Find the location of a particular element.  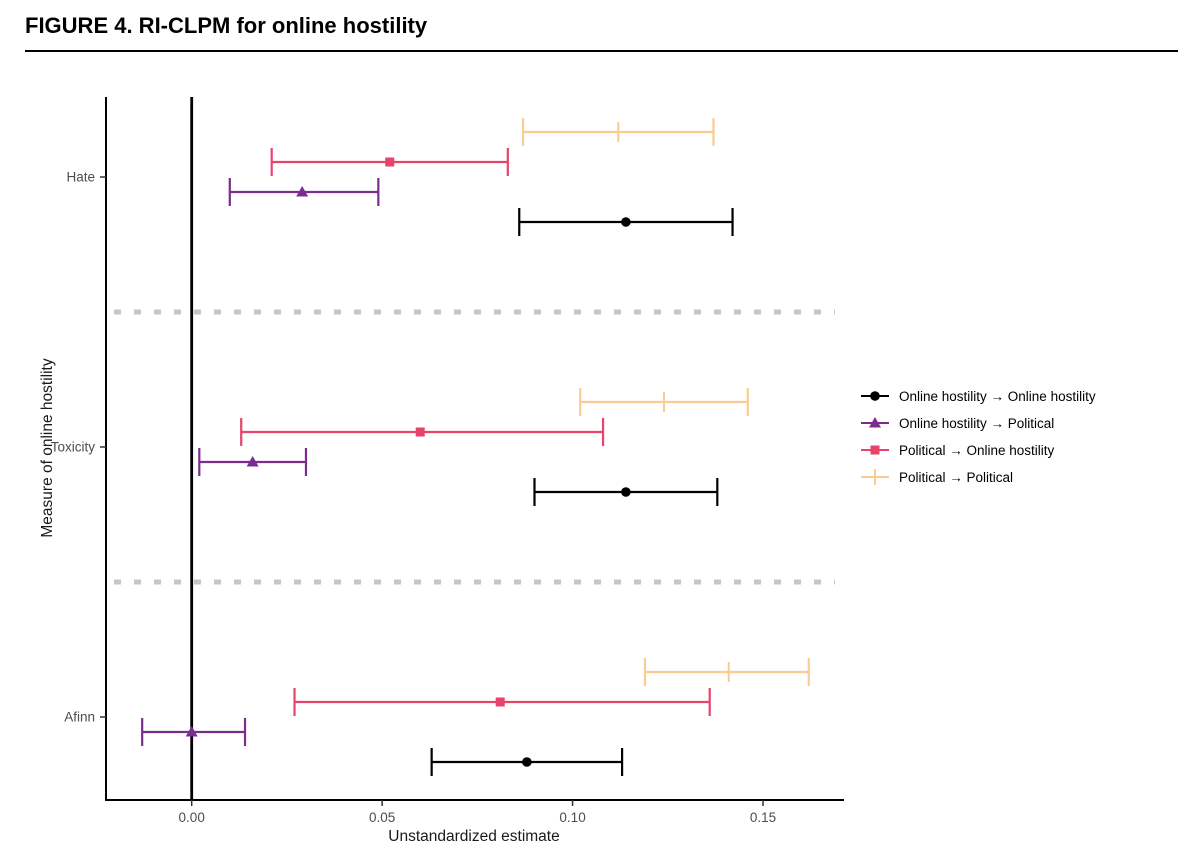

legend-circle-marker is located at coordinates (875, 396).